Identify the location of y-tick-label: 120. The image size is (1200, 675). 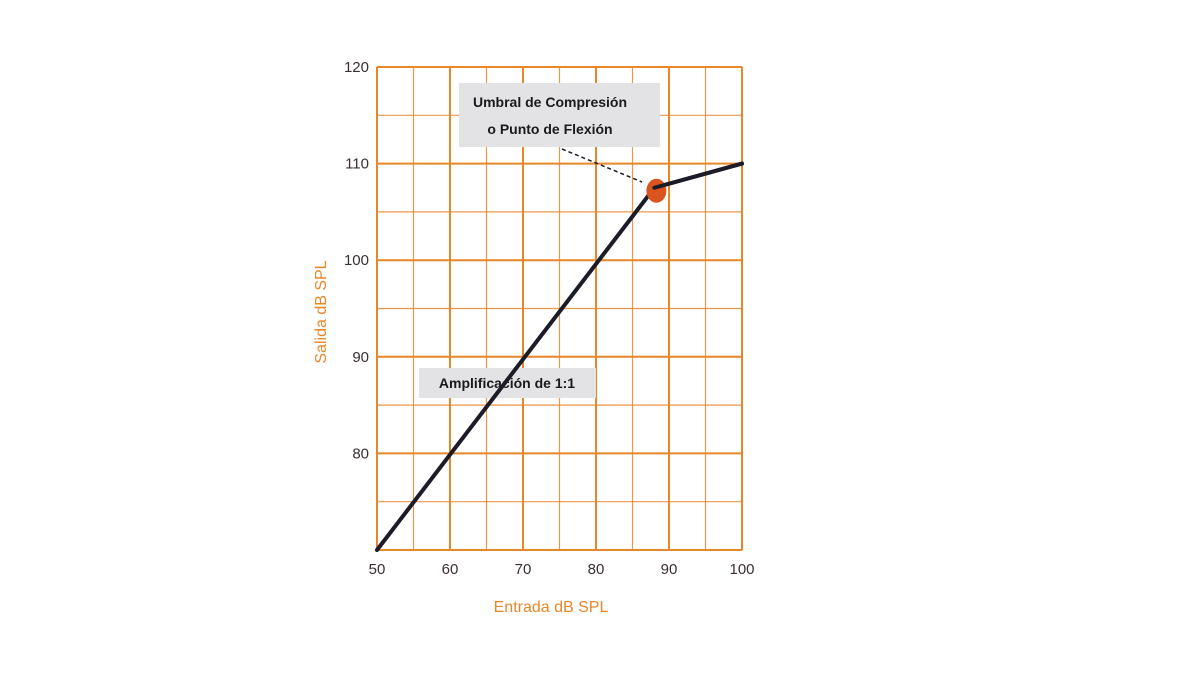
(356, 67).